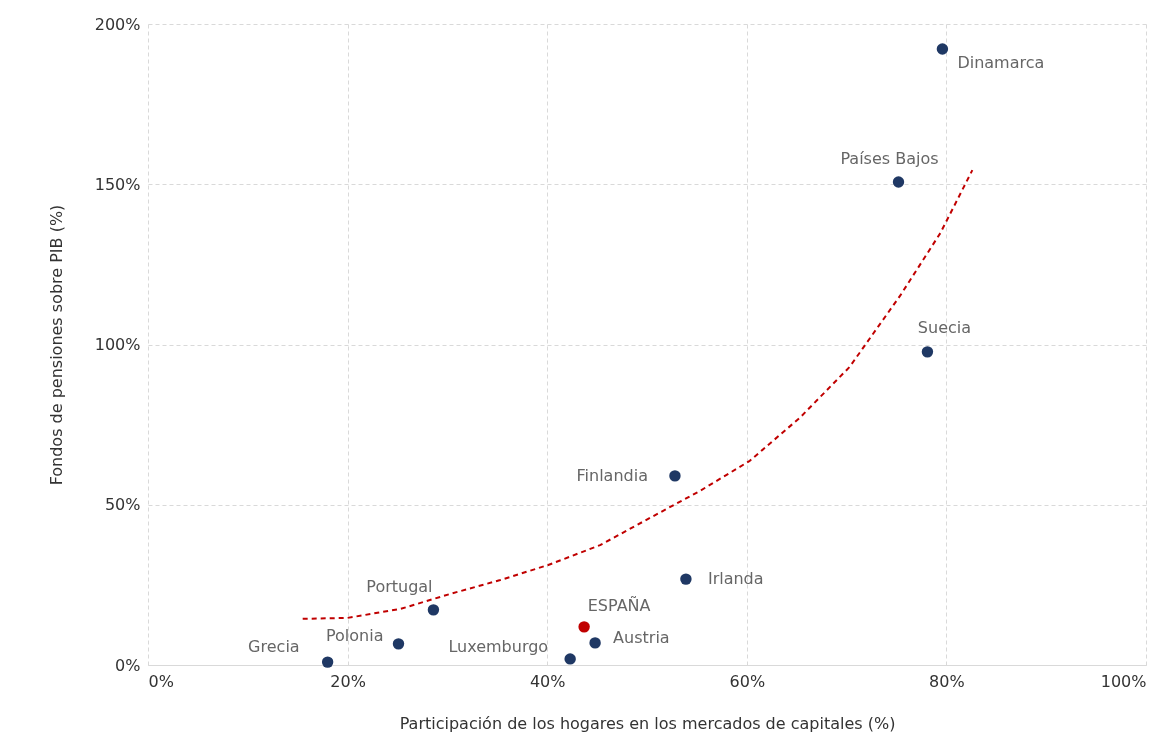  Describe the element at coordinates (947, 681) in the screenshot. I see `x-tick-label: 80%` at that location.